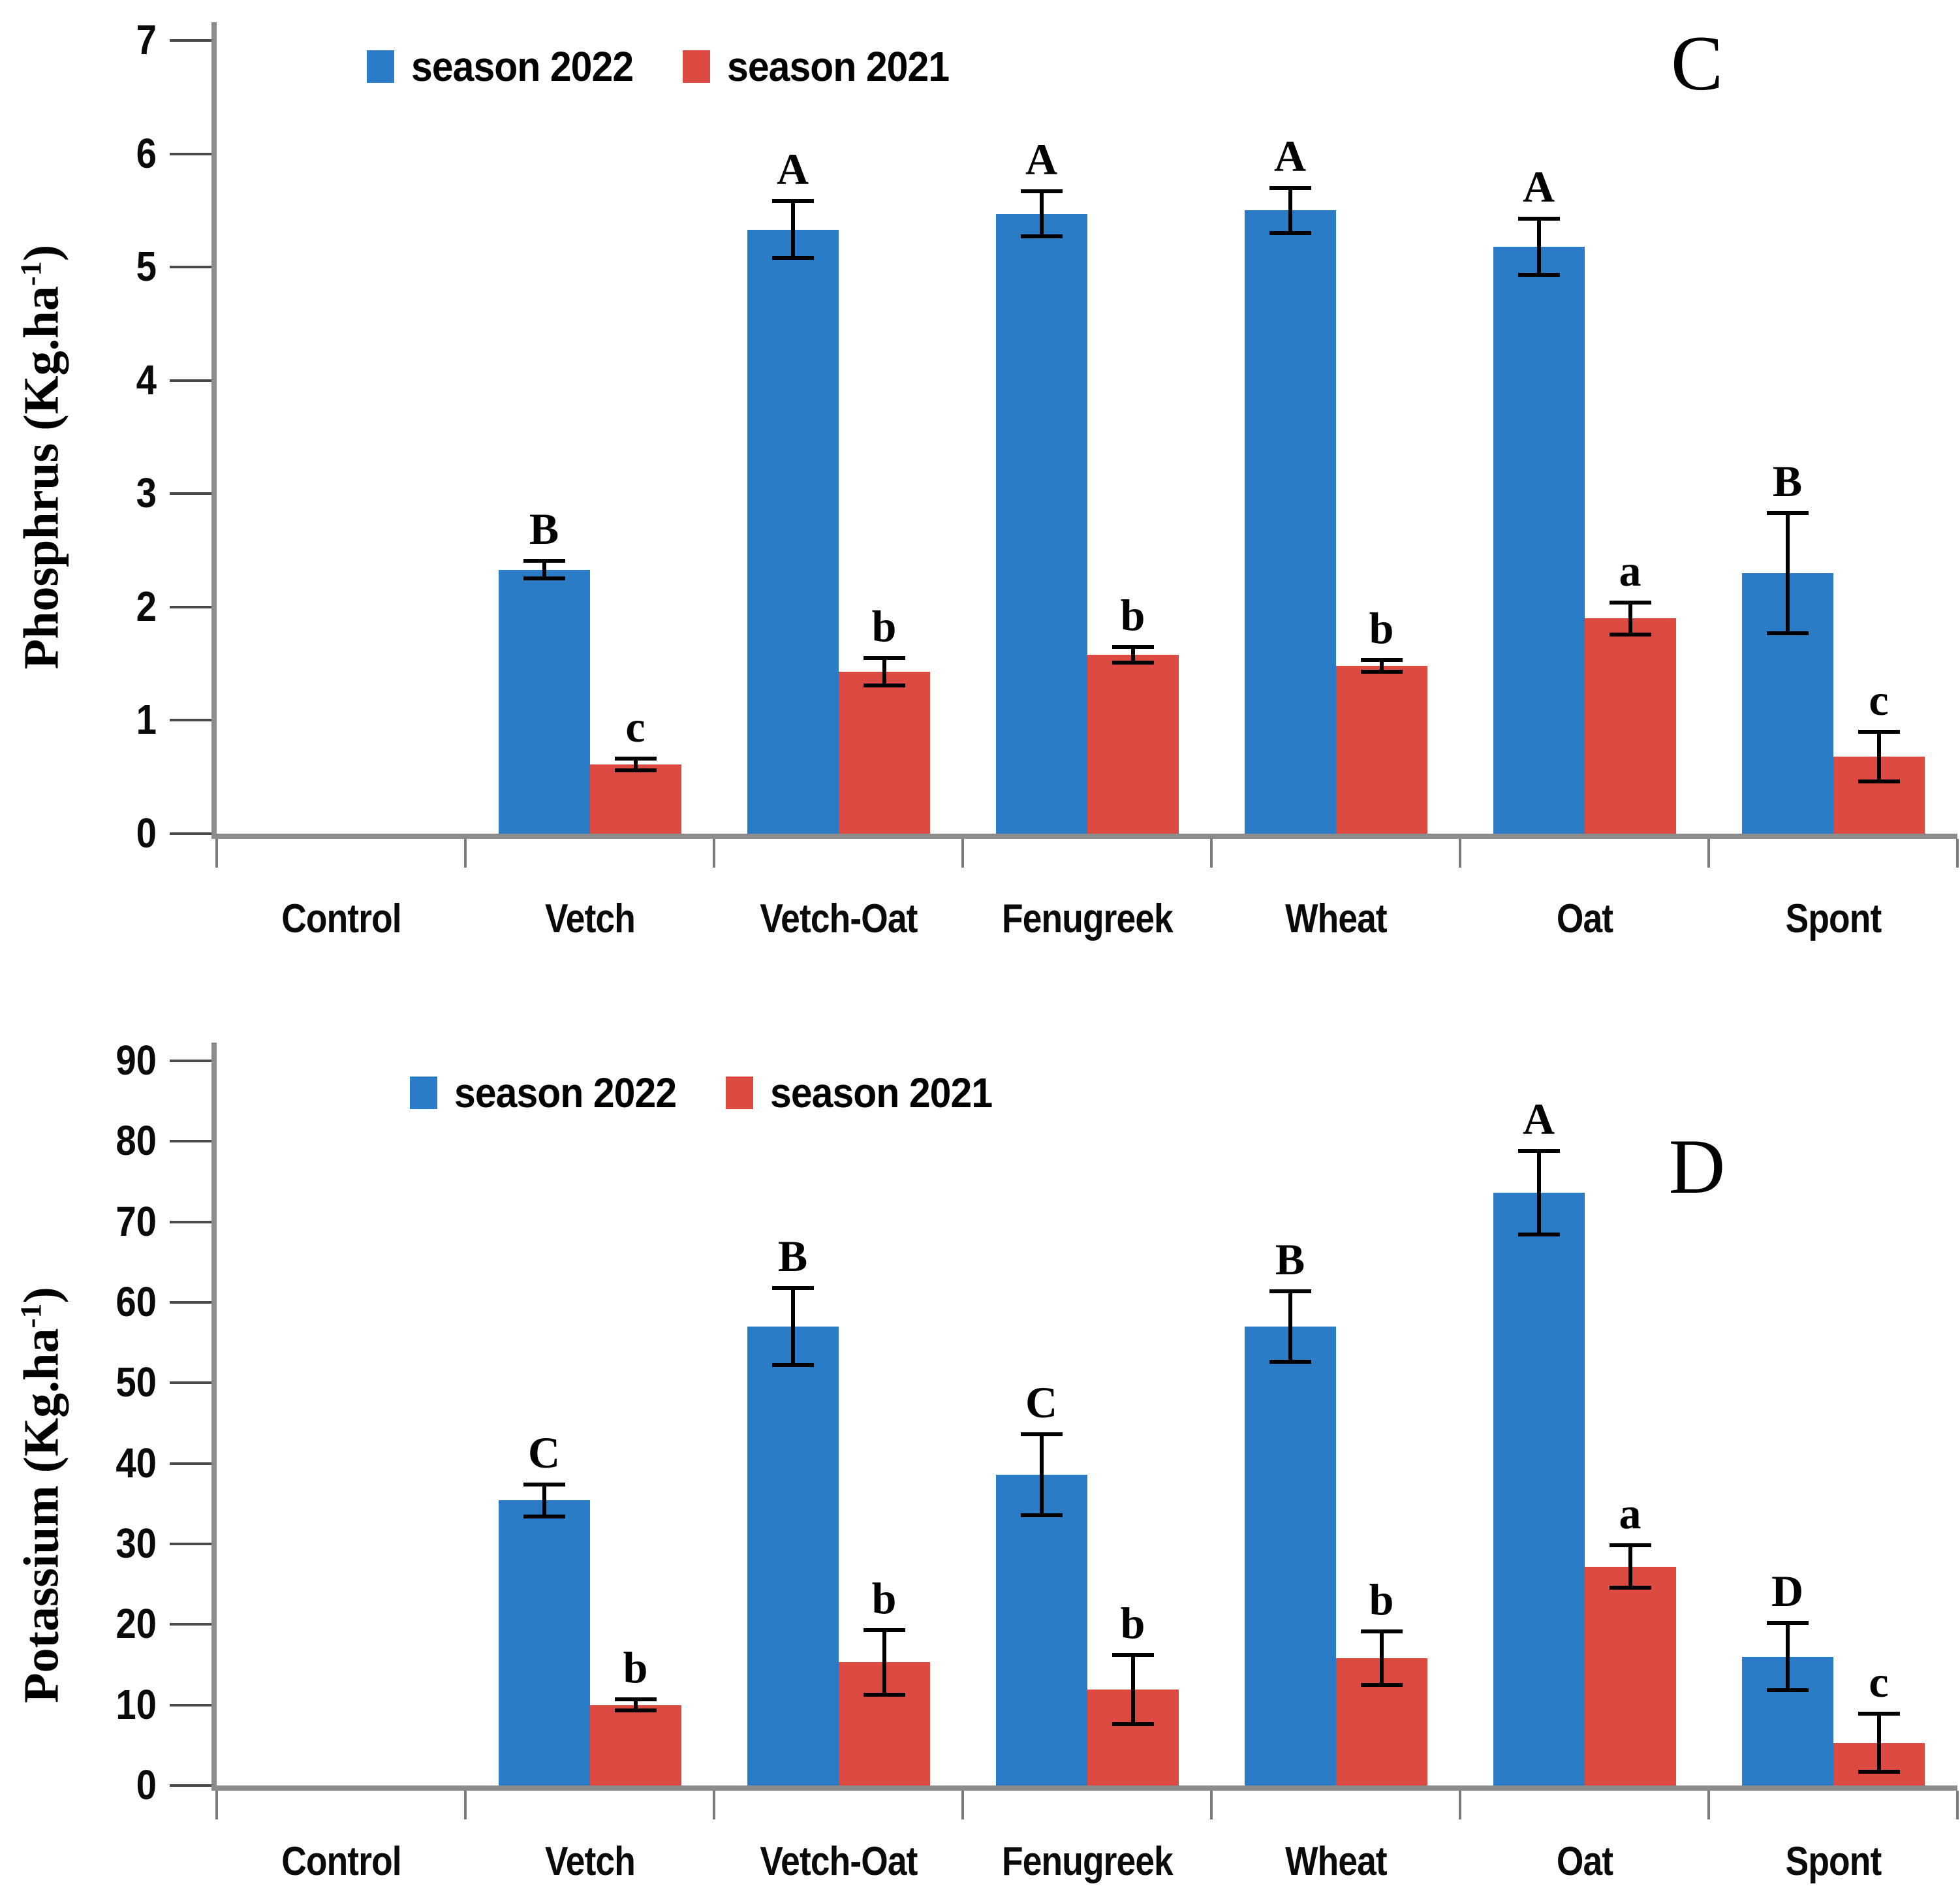  Describe the element at coordinates (544, 701) in the screenshot. I see `bar-season-2022-vetch` at that location.